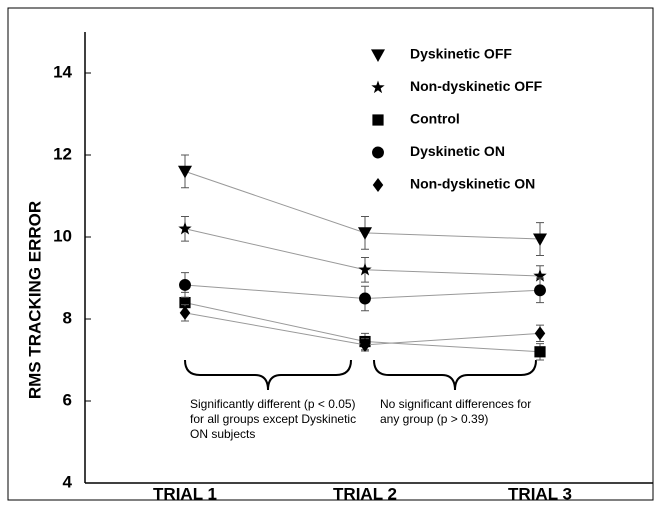  What do you see at coordinates (455, 404) in the screenshot?
I see `annotation: No significant differences for` at bounding box center [455, 404].